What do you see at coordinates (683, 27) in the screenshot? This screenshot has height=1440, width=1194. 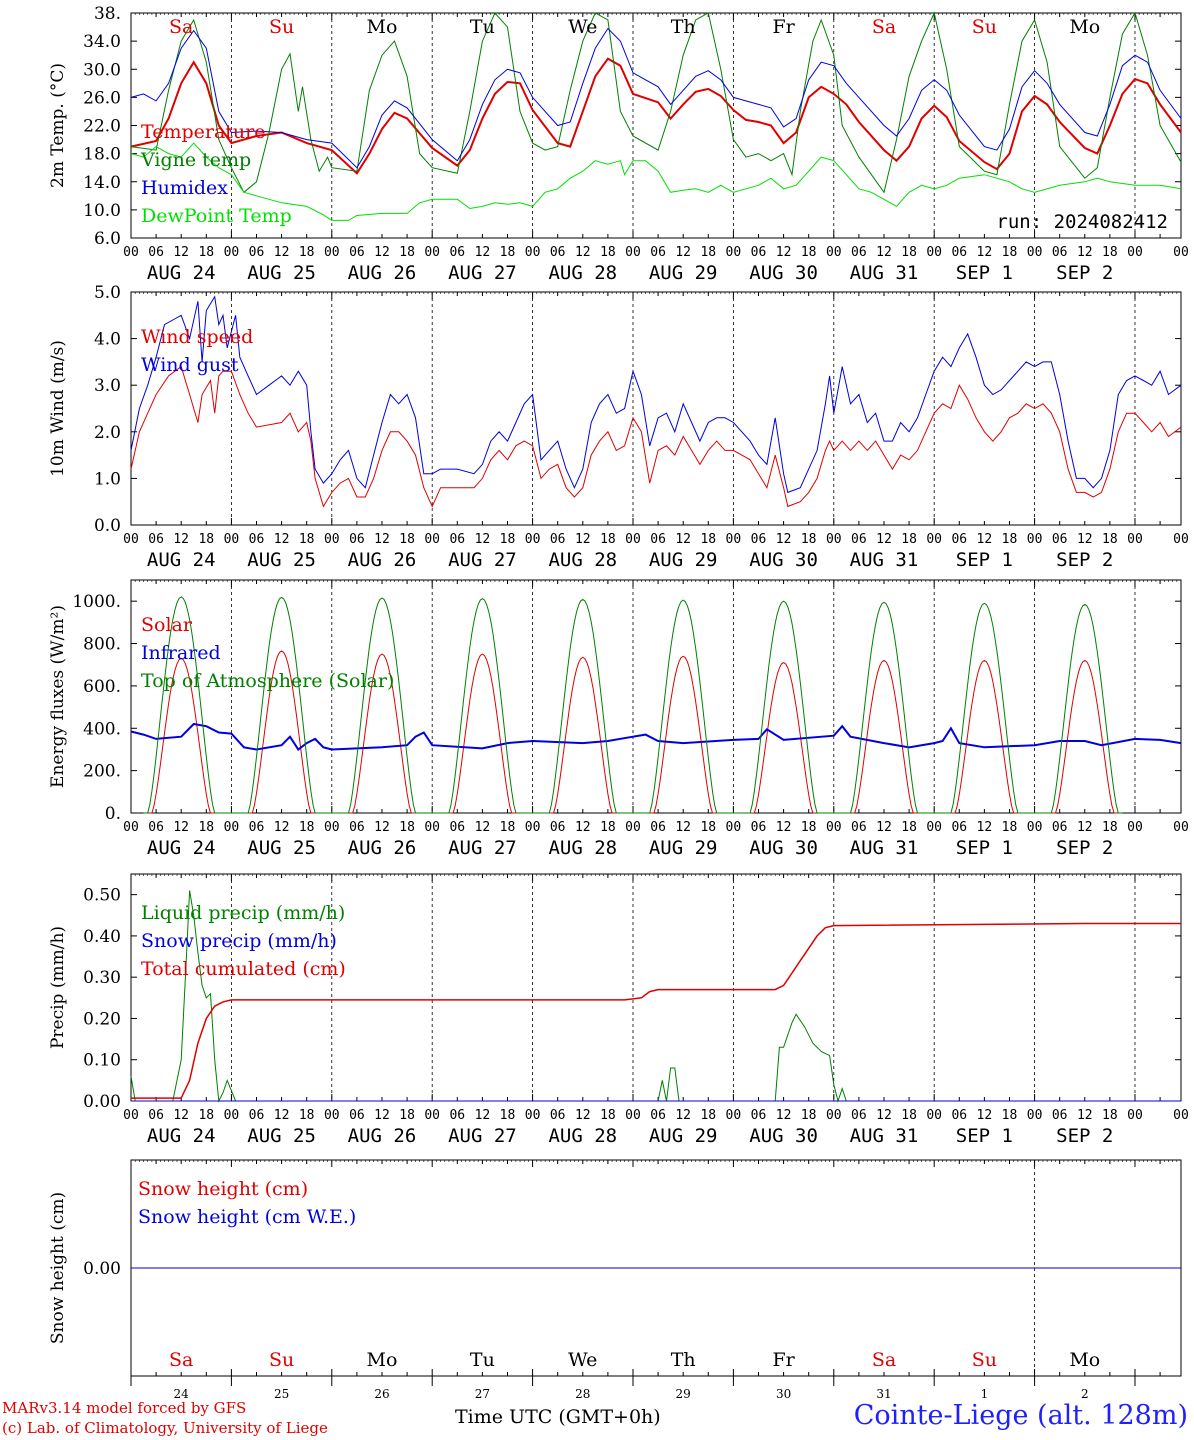 I see `weekday-label-top: Th` at bounding box center [683, 27].